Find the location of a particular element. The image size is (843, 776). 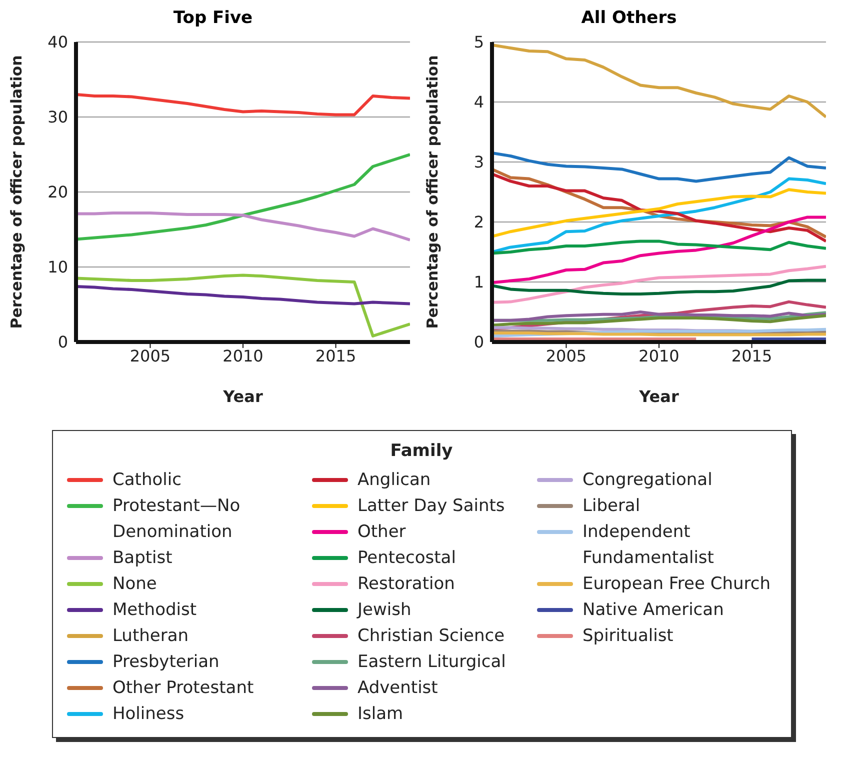

legend-label: Spiritualist is located at coordinates (628, 636).